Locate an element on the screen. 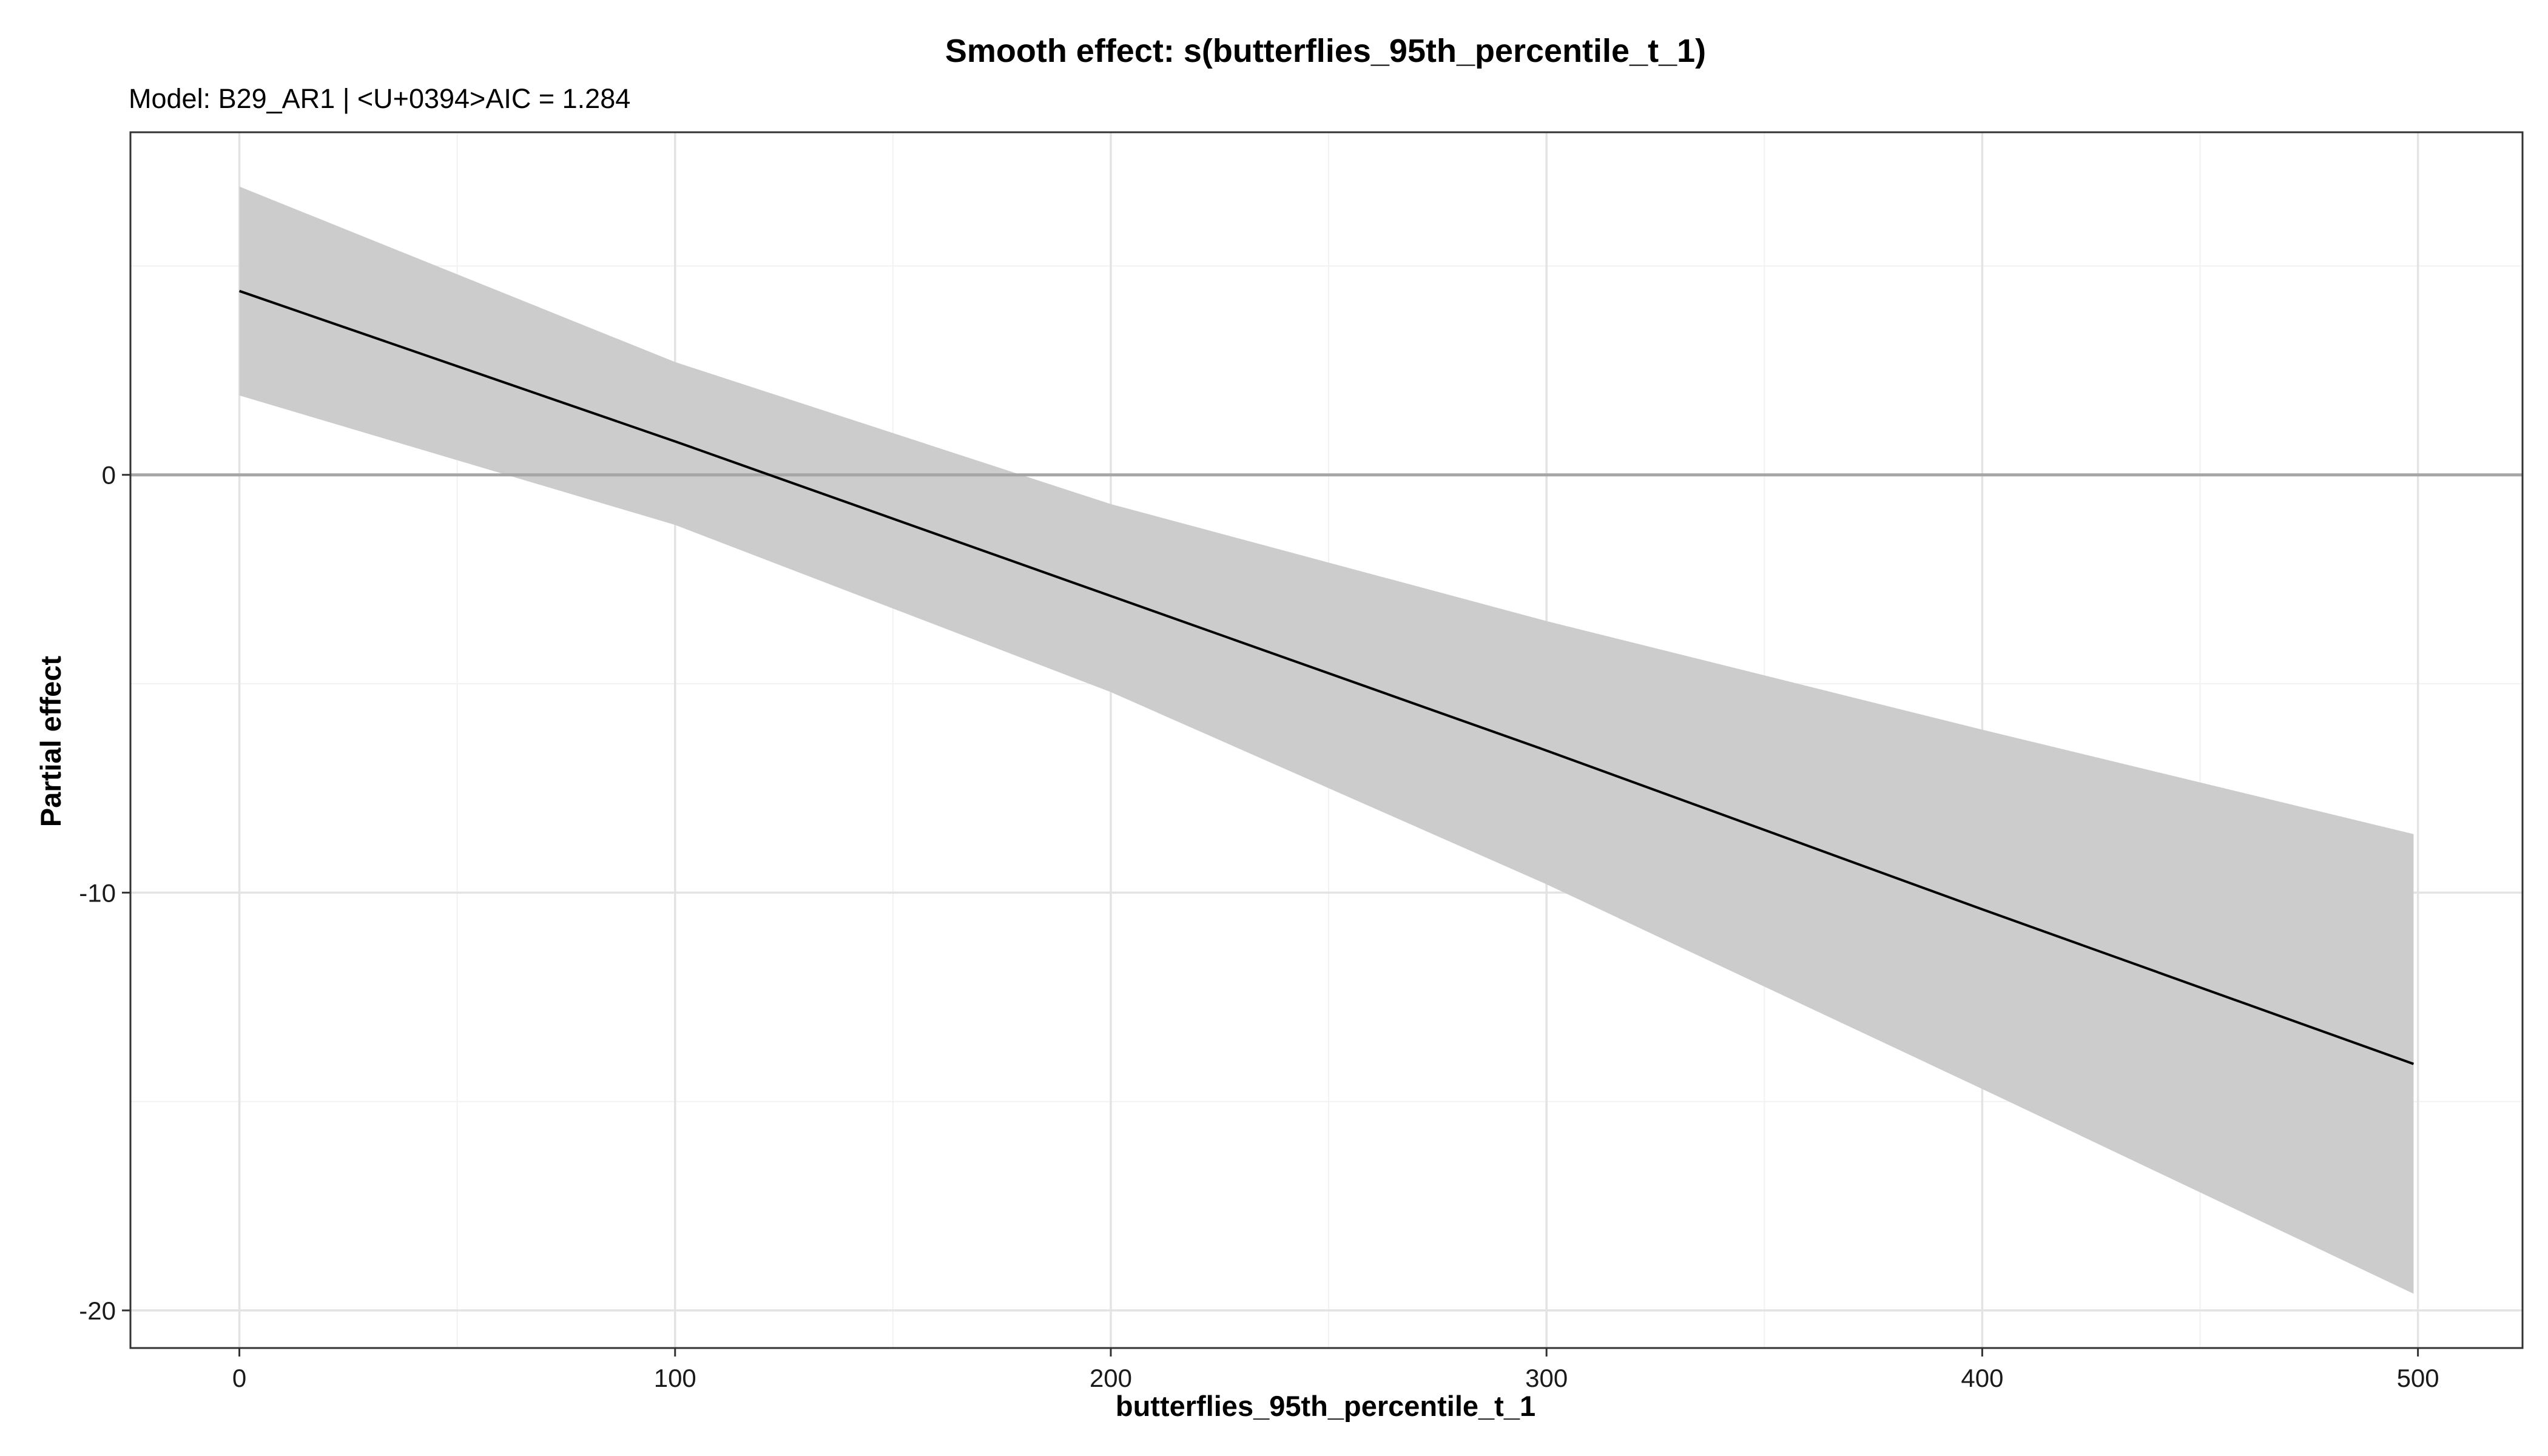 The width and height of the screenshot is (2548, 1456). x-tick-label: 400 is located at coordinates (1982, 1378).